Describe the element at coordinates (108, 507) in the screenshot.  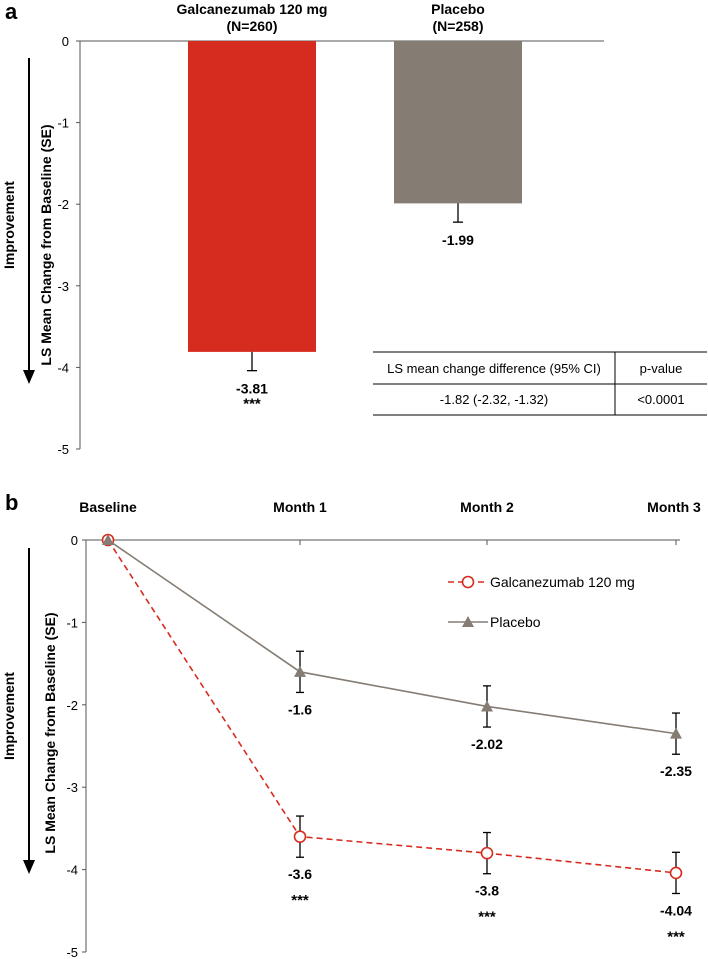
I see `x-tick-label-b: Baseline` at that location.